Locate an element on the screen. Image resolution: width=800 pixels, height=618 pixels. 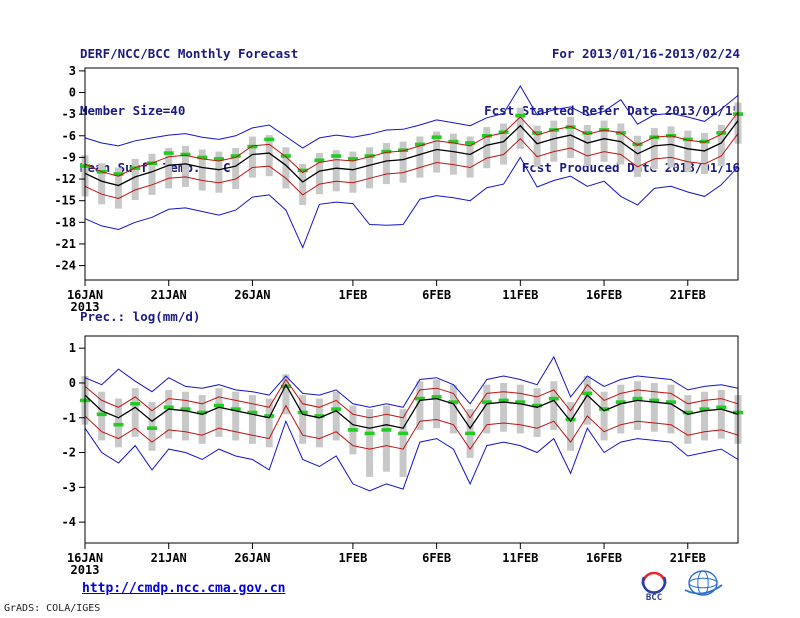
y-tick-label: 3 is located at coordinates (72, 71).